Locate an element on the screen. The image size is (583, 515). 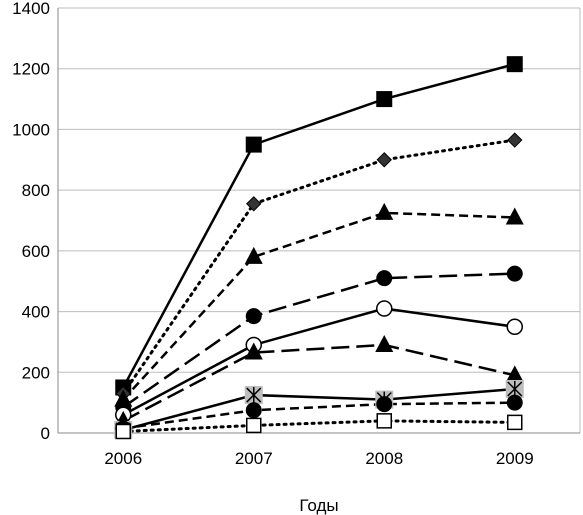
y-tick-label: 0 is located at coordinates (45, 433).